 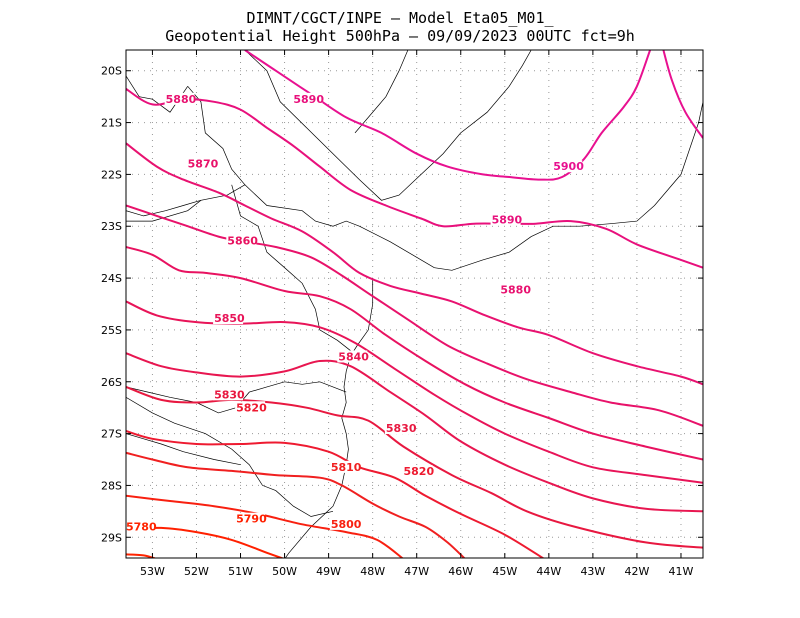 What do you see at coordinates (636, 571) in the screenshot?
I see `x-tick-label: 42W` at bounding box center [636, 571].